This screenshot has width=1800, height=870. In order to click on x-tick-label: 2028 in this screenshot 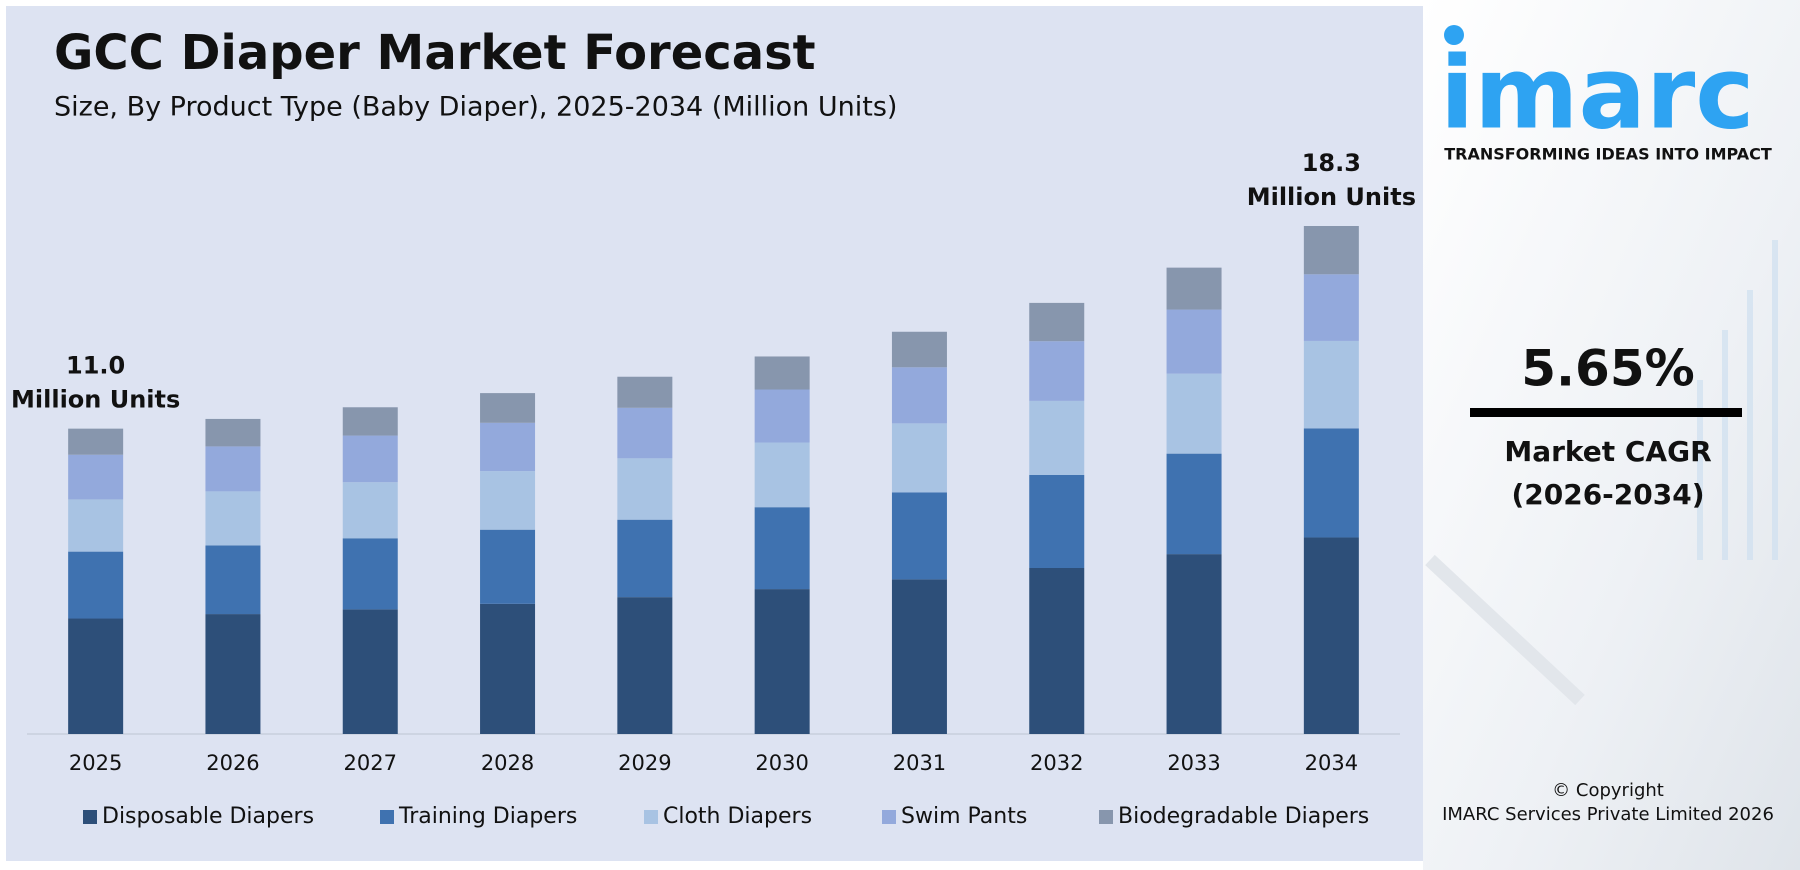, I will do `click(507, 763)`.